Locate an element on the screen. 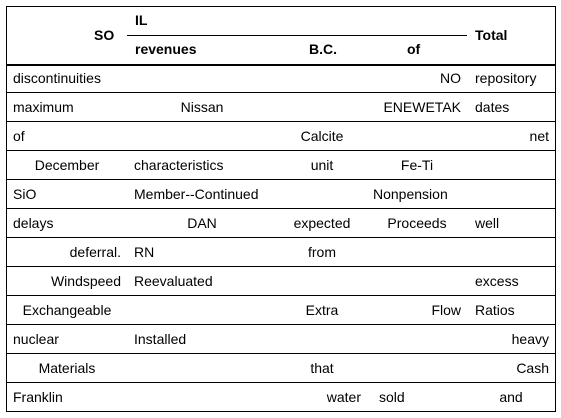 The width and height of the screenshot is (561, 418). table-cell: Cash is located at coordinates (532, 368).